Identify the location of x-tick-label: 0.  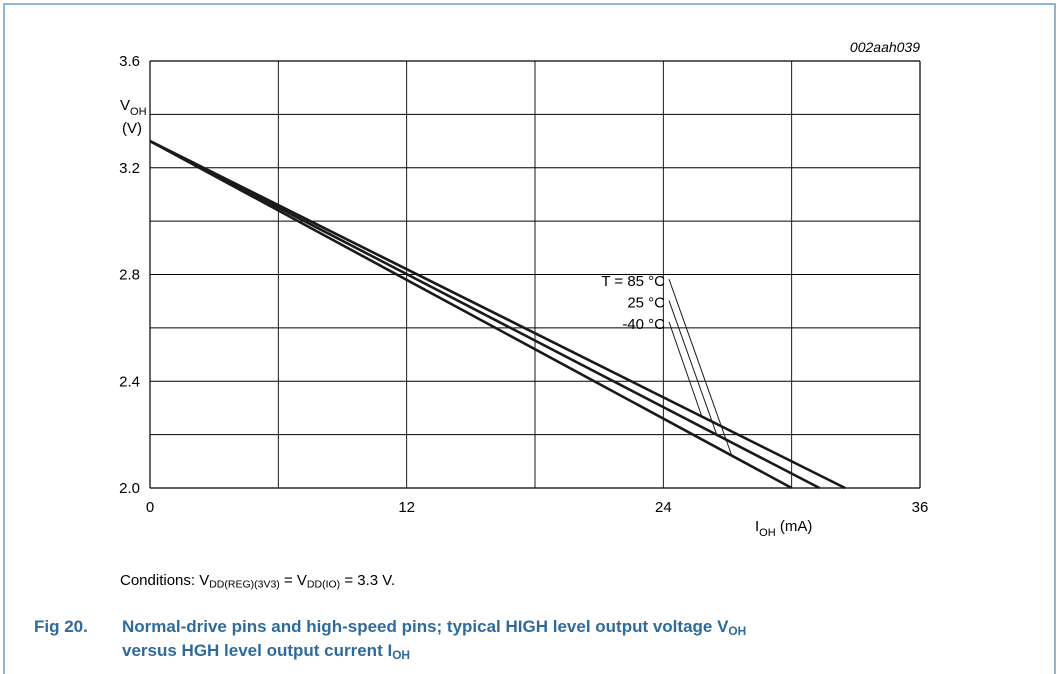
(150, 507).